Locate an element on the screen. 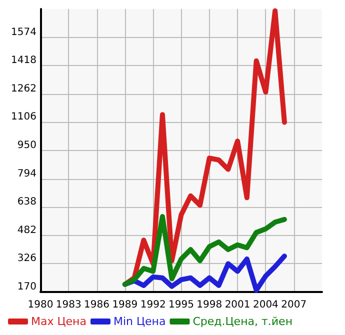  y-tick-label: 326 is located at coordinates (26, 258).